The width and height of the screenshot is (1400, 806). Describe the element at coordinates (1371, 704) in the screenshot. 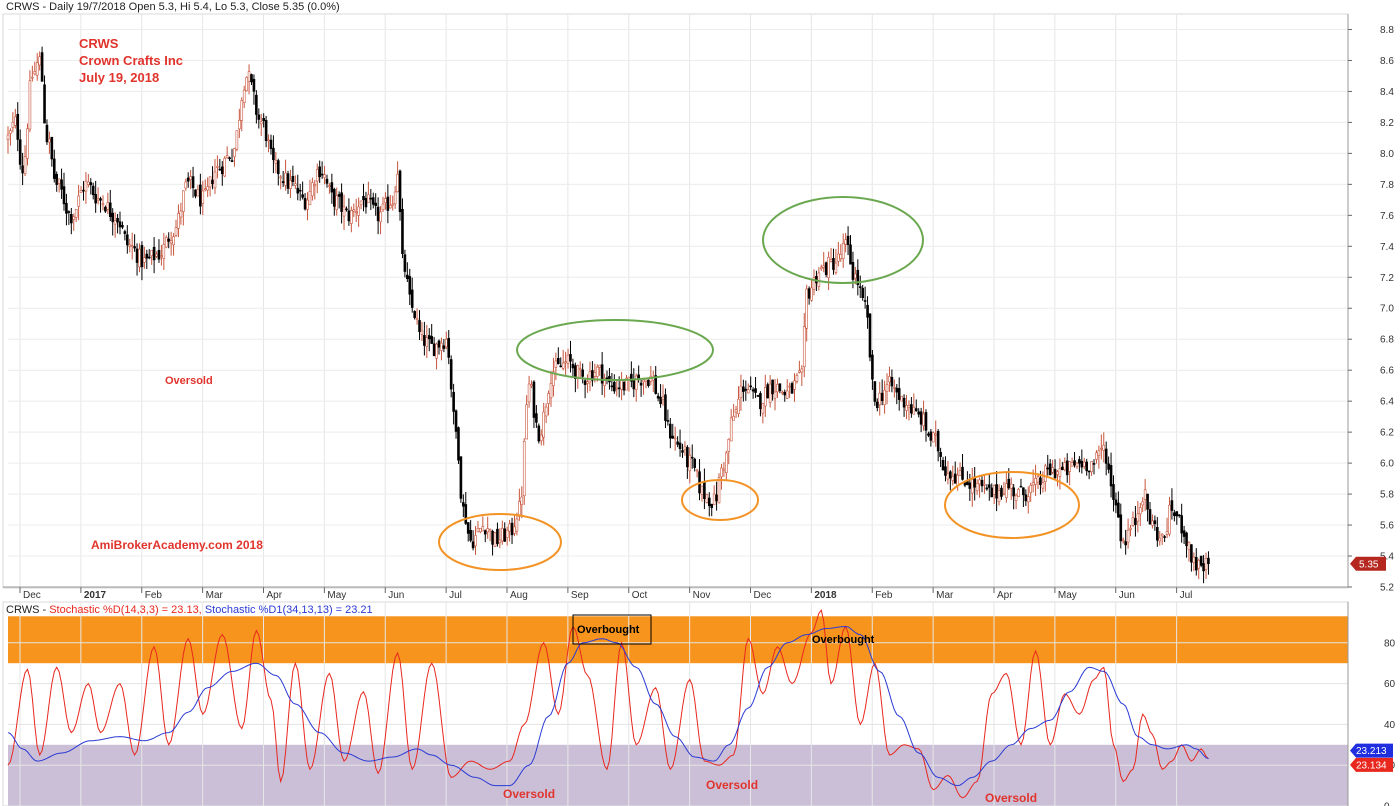

I see `stoch-y-axis: 020406080` at that location.